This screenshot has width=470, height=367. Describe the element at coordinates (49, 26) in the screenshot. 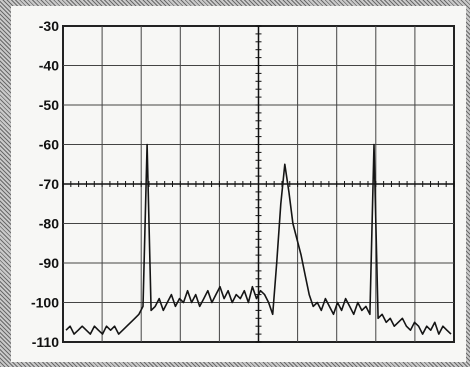

I see `y-tick-label: -30` at that location.